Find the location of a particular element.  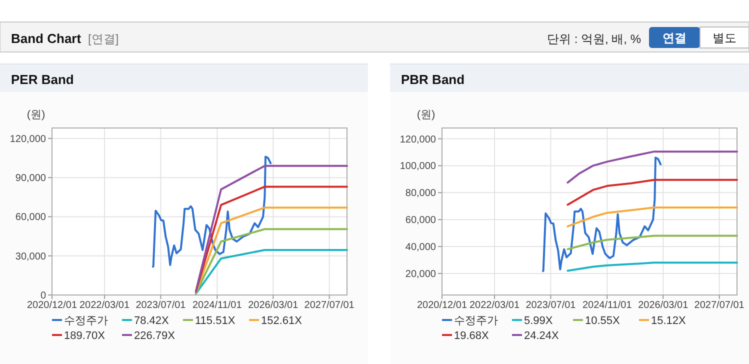

legend-label: 5.99X is located at coordinates (539, 321).